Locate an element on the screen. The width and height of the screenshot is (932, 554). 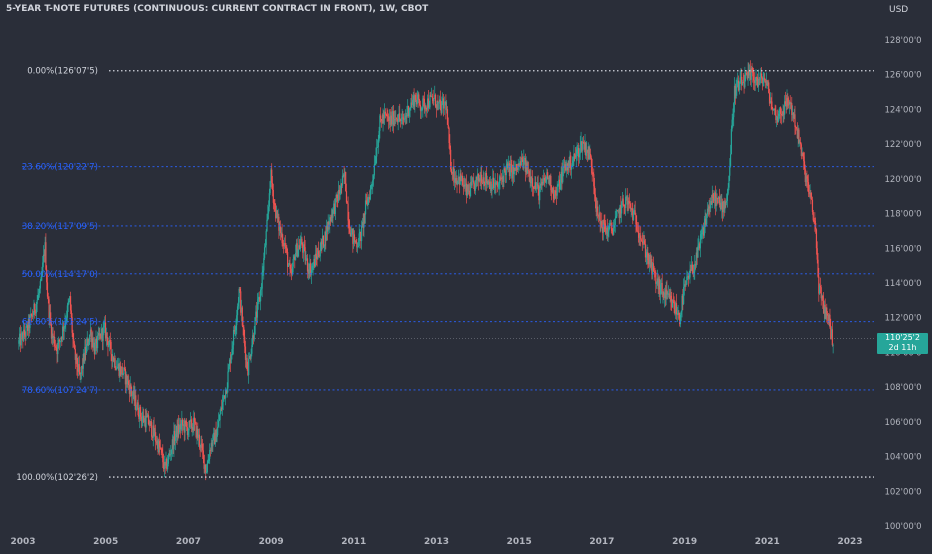
fib-level: 38.20%(117'09'5) is located at coordinates (448, 227).